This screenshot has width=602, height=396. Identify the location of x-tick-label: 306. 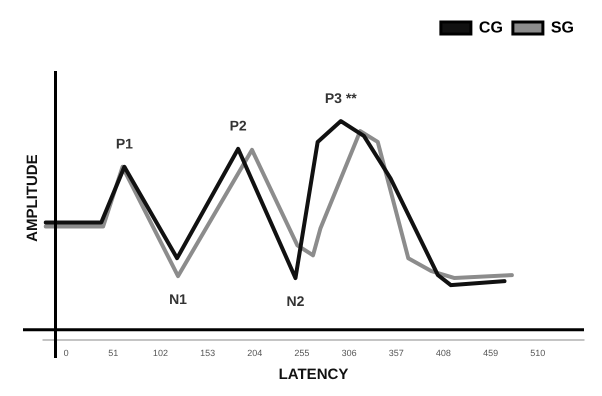
(349, 353).